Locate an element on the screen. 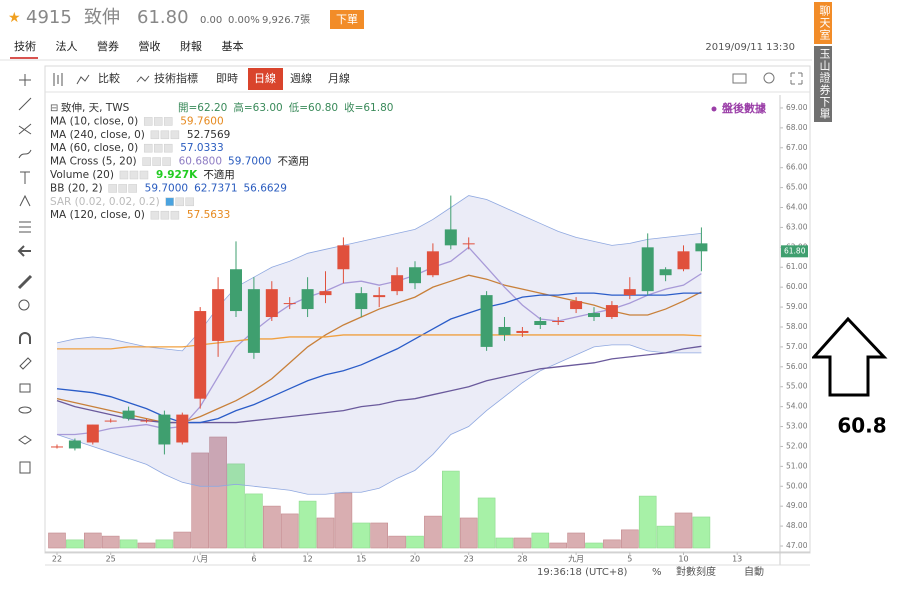 The image size is (900, 595). toolbar-compare: 比較 is located at coordinates (109, 78).